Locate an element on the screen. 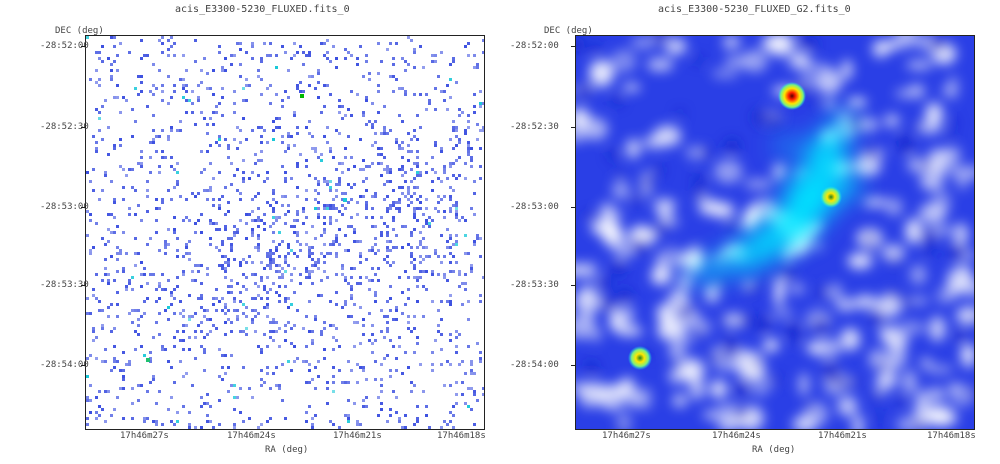 Image resolution: width=1000 pixels, height=464 pixels. bright-source is located at coordinates (792, 96).